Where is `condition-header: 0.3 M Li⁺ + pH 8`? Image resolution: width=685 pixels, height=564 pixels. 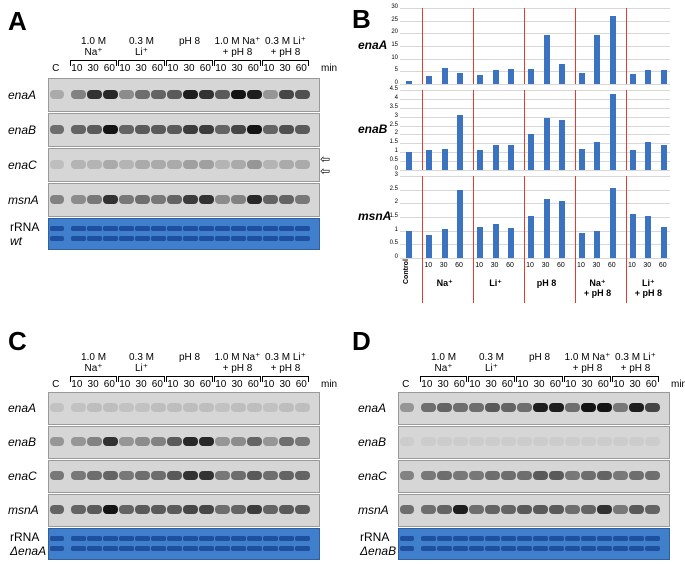 condition-header: 0.3 M Li⁺ + pH 8 is located at coordinates (285, 47).